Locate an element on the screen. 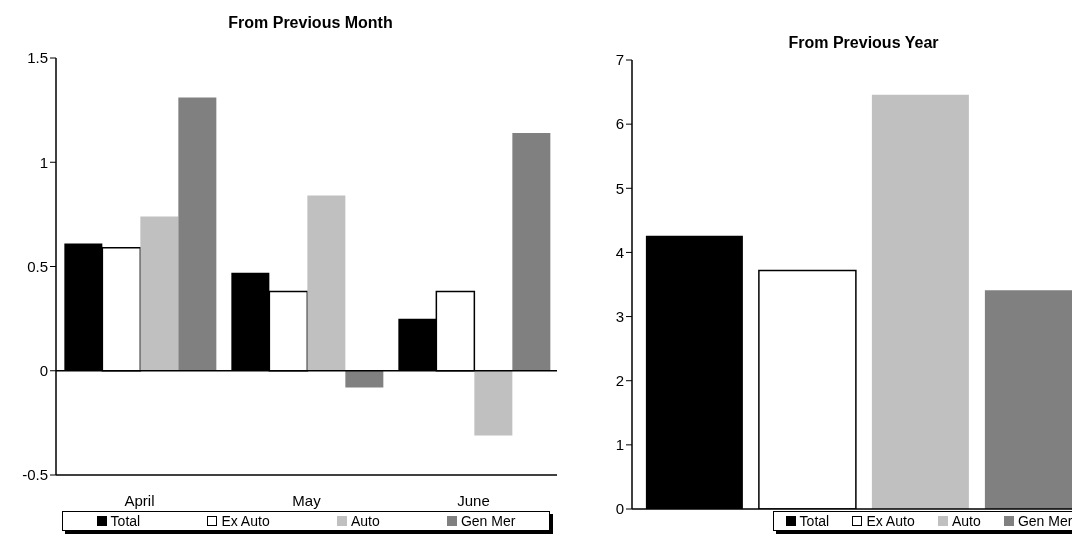 This screenshot has height=535, width=1072. y-tick-label: 0.5 is located at coordinates (37, 266).